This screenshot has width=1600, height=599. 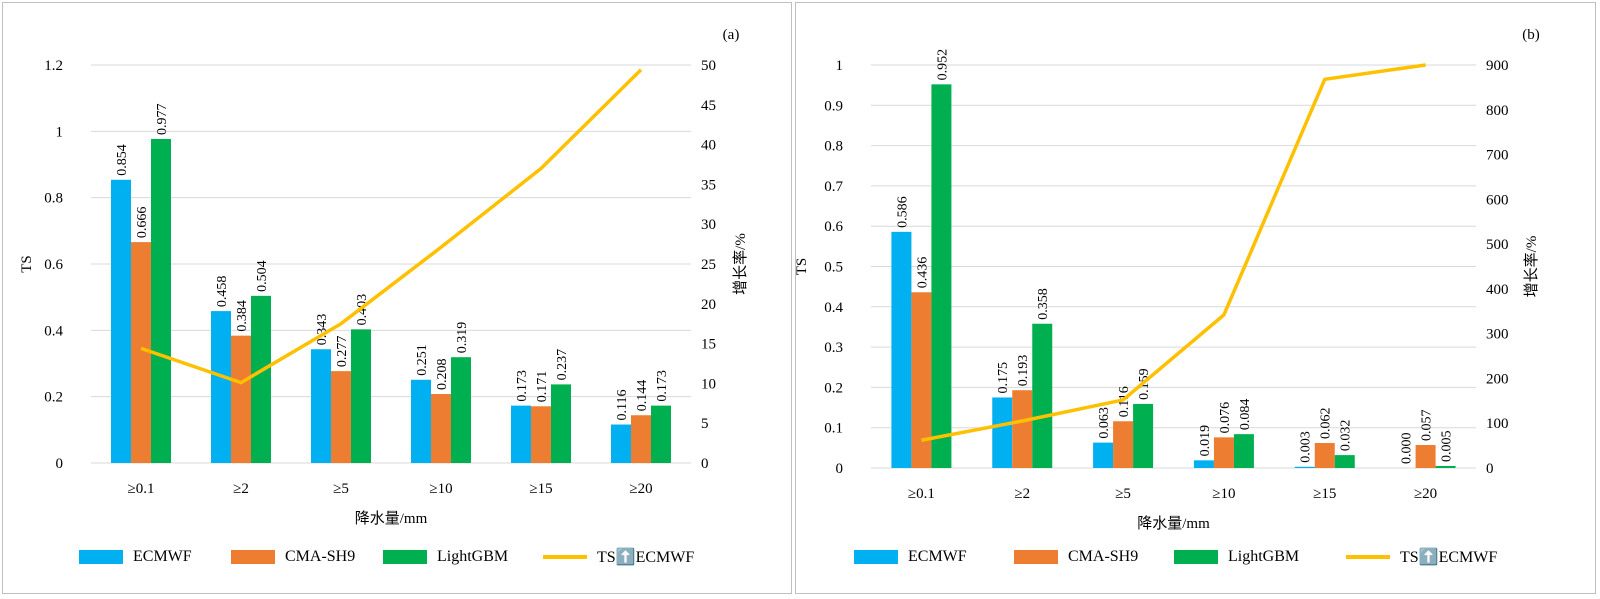 What do you see at coordinates (1104, 423) in the screenshot?
I see `data-label: 0.063` at bounding box center [1104, 423].